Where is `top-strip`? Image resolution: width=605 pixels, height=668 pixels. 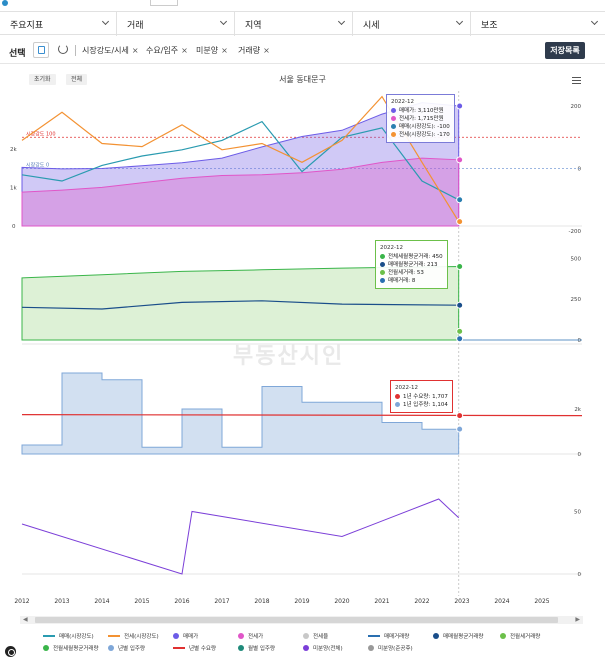 top-strip is located at coordinates (302, 4).